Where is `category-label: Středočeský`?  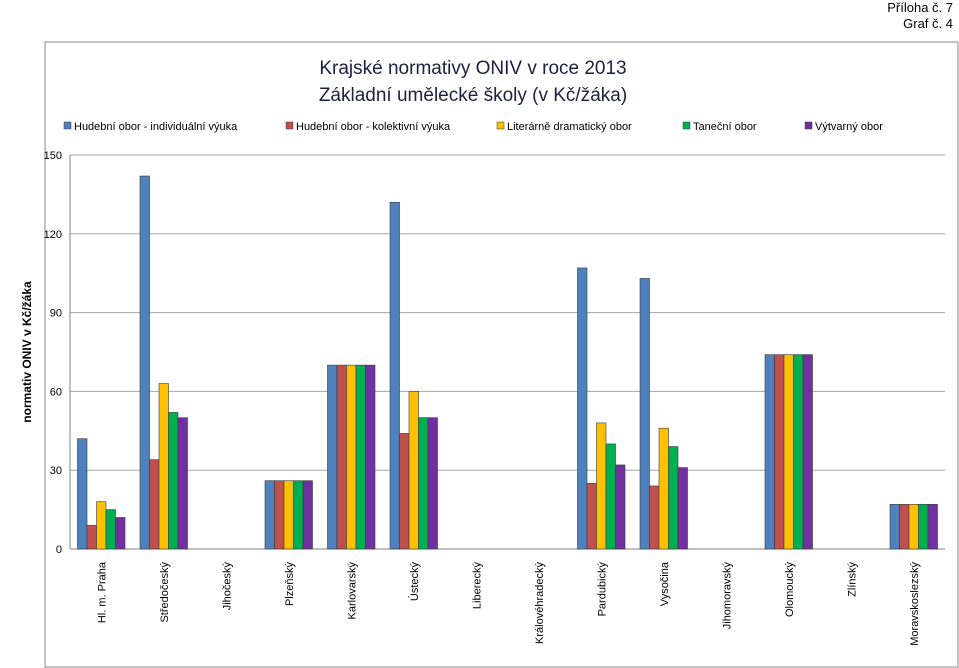 category-label: Středočeský is located at coordinates (165, 592).